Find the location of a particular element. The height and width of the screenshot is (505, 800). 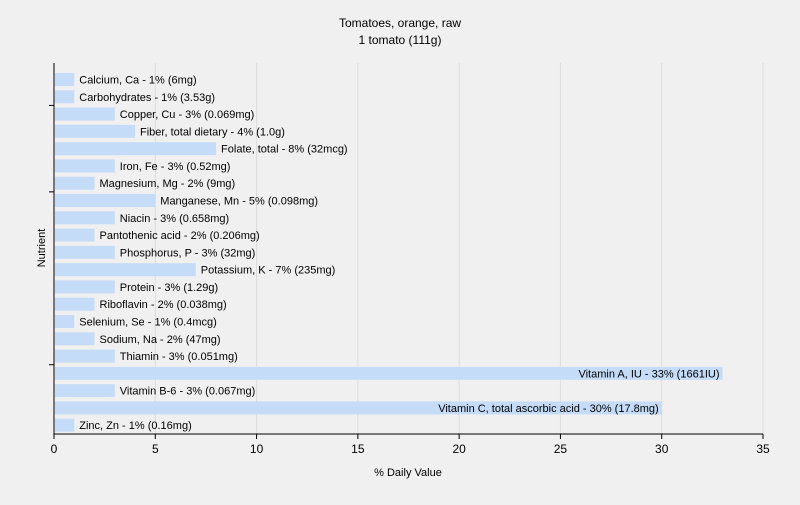

bar-label: Vitamin B-6 - 3% (0.067mg) is located at coordinates (188, 392).